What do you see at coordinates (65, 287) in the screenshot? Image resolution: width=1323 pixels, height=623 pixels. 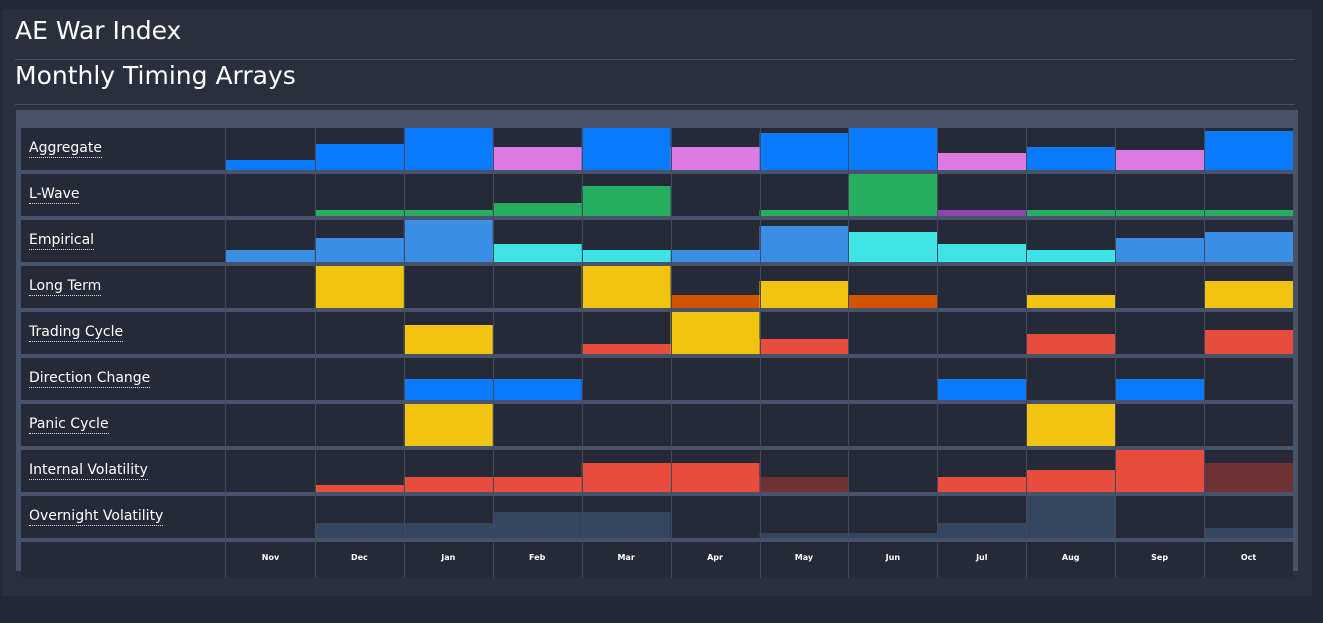 I see `row-label: Long Term` at bounding box center [65, 287].